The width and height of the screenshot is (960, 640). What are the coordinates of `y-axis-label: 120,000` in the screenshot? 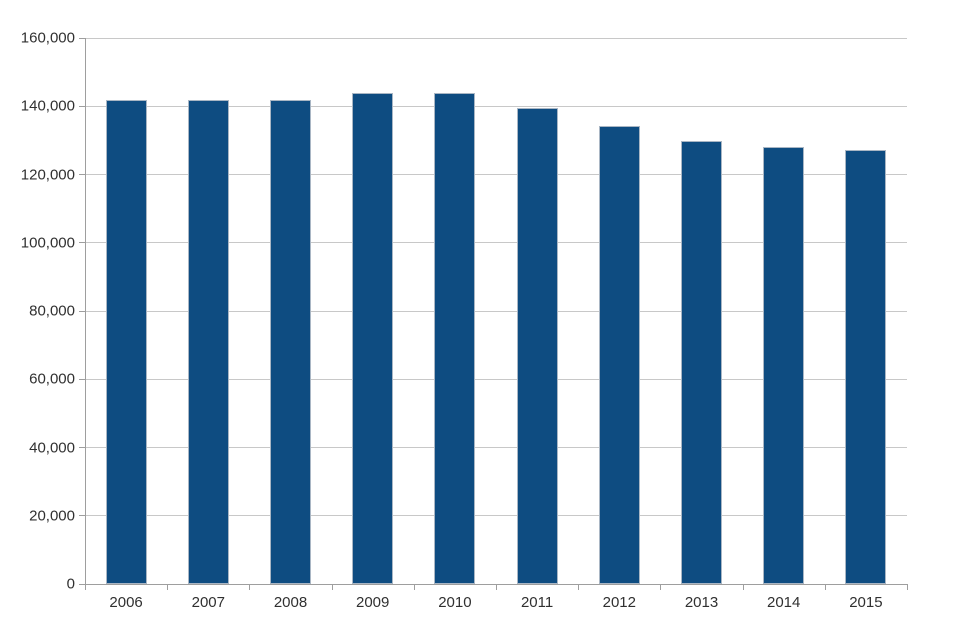 It's located at (47, 174).